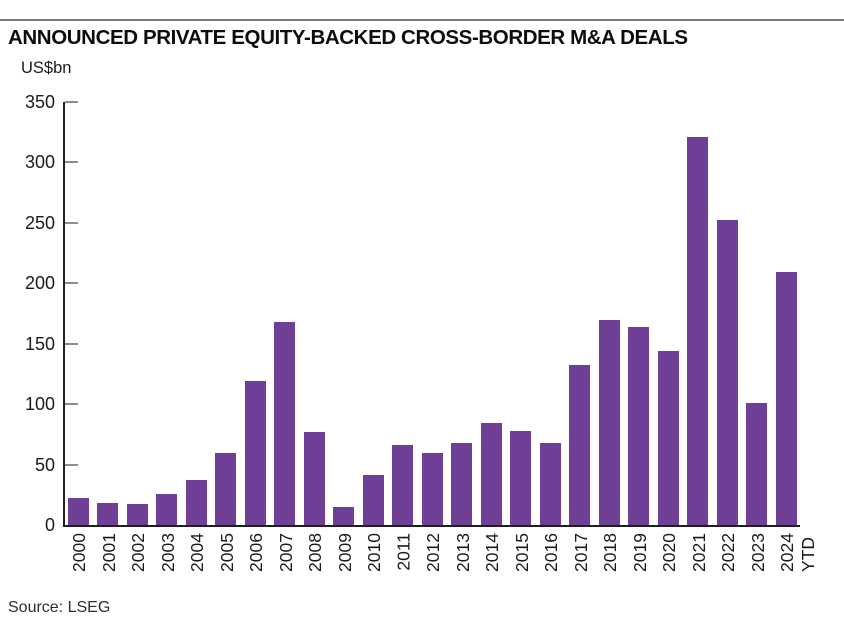 Image resolution: width=844 pixels, height=633 pixels. I want to click on bar-column: 2016, so click(550, 337).